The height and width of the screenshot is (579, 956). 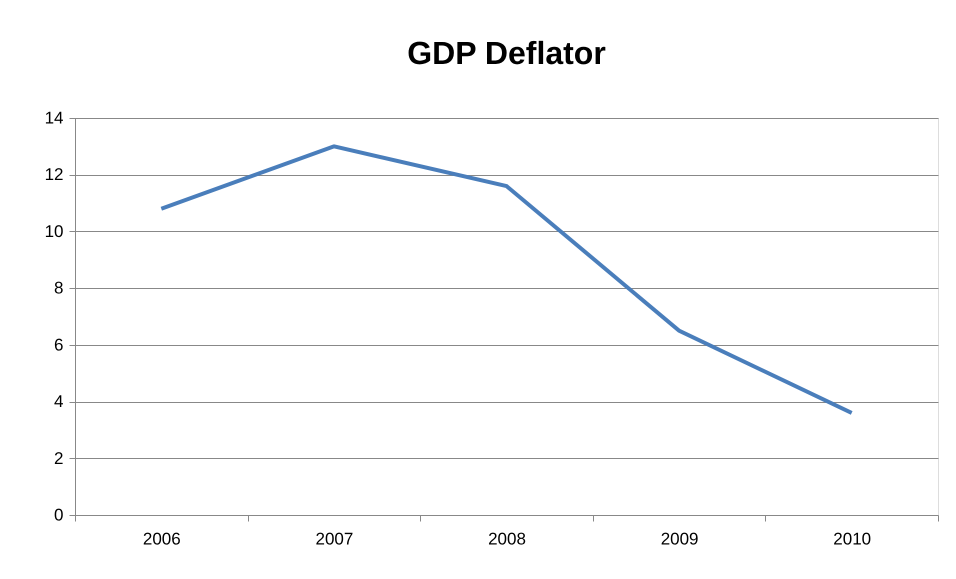 What do you see at coordinates (54, 118) in the screenshot?
I see `y-tick-label: 14` at bounding box center [54, 118].